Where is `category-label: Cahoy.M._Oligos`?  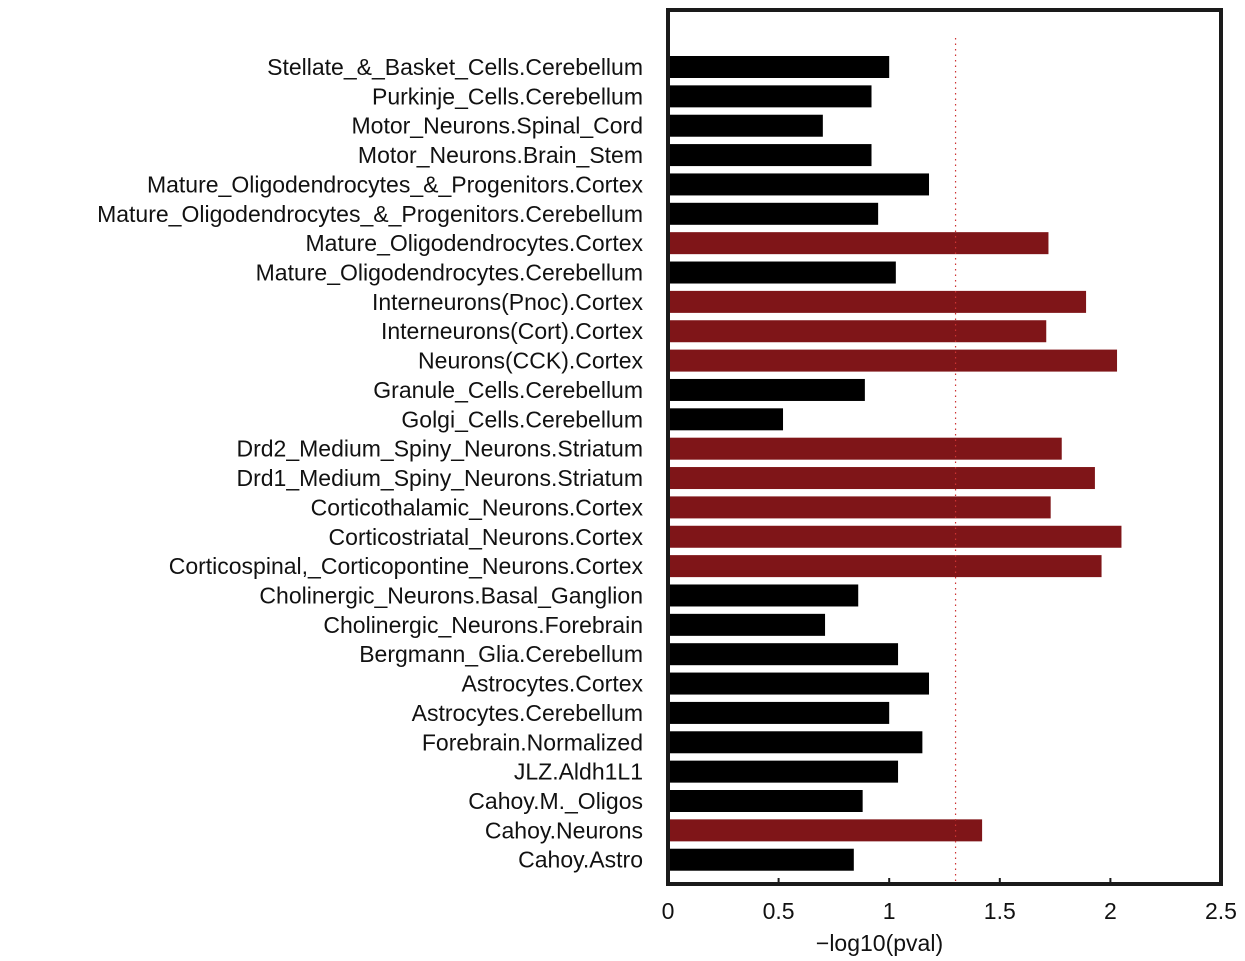
category-label: Cahoy.M._Oligos is located at coordinates (555, 801).